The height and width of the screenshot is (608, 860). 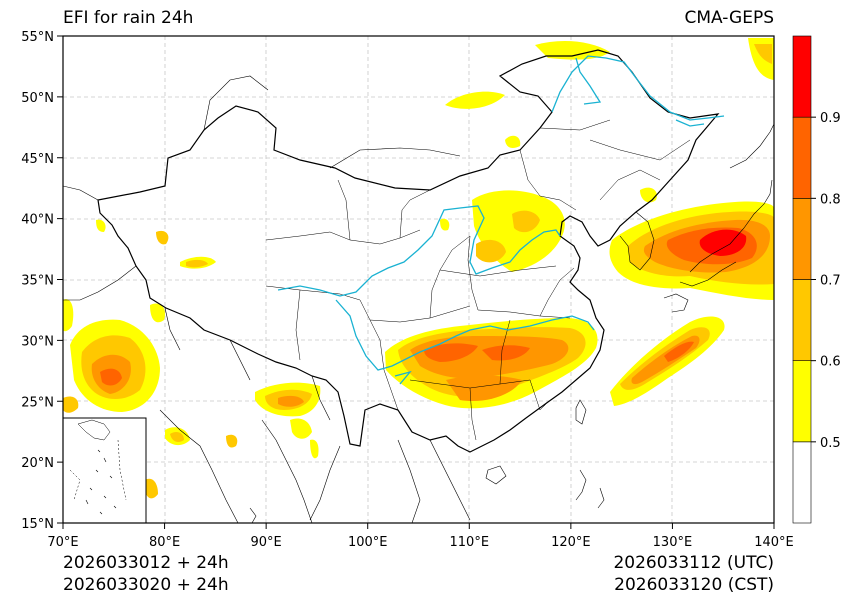 I want to click on map-title: EFI for rain 24h, so click(x=128, y=18).